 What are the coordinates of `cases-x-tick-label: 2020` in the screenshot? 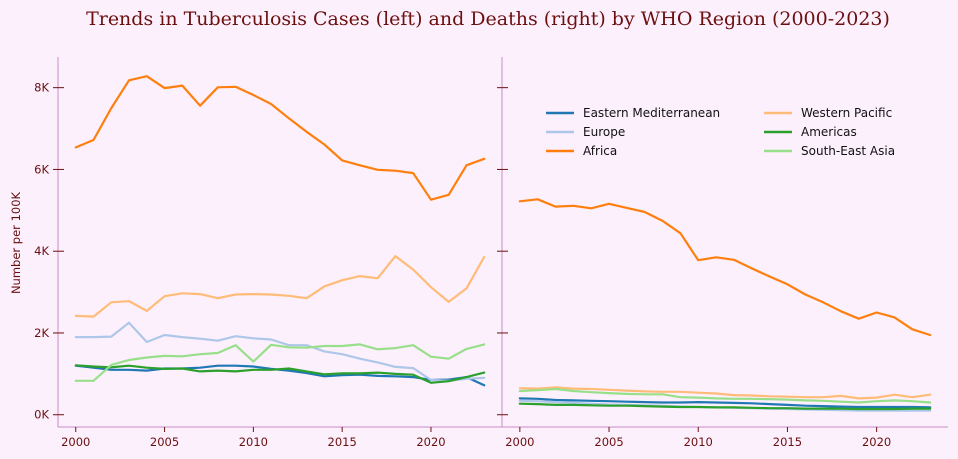 It's located at (430, 442).